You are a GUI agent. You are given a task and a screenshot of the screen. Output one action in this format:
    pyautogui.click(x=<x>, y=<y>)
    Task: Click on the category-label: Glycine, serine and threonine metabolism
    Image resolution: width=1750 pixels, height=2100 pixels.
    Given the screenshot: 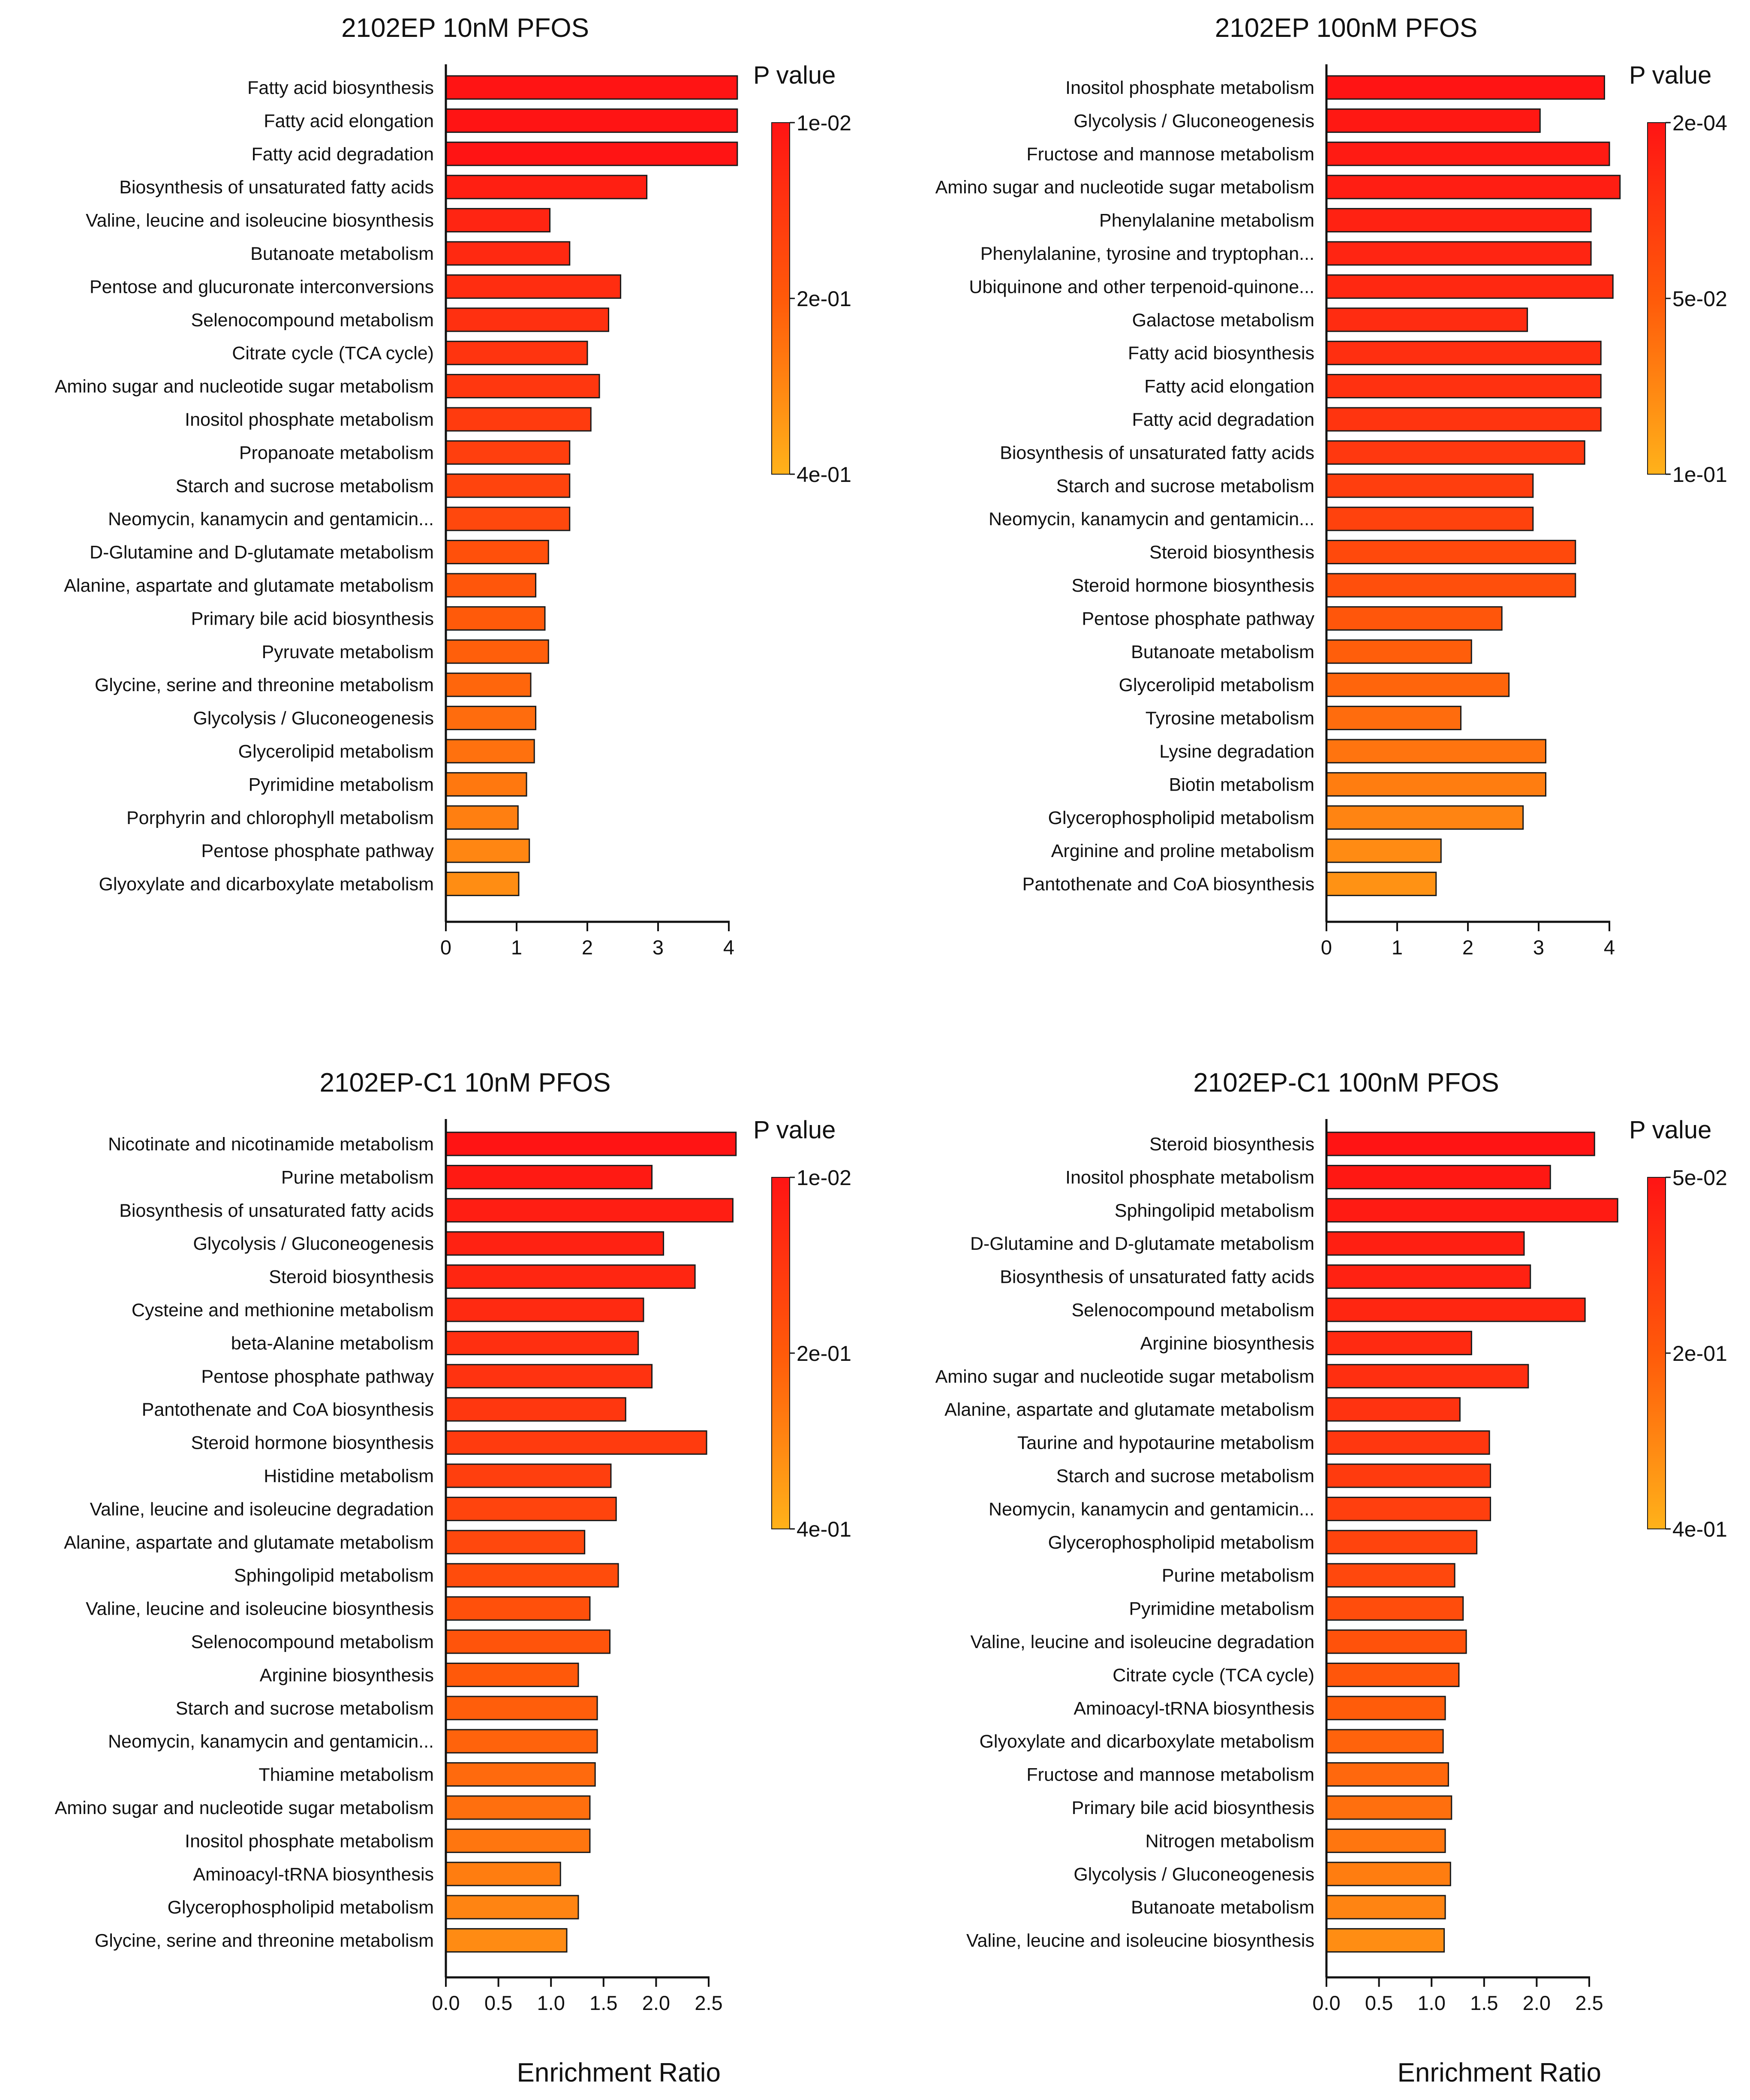 What is the action you would take?
    pyautogui.click(x=265, y=685)
    